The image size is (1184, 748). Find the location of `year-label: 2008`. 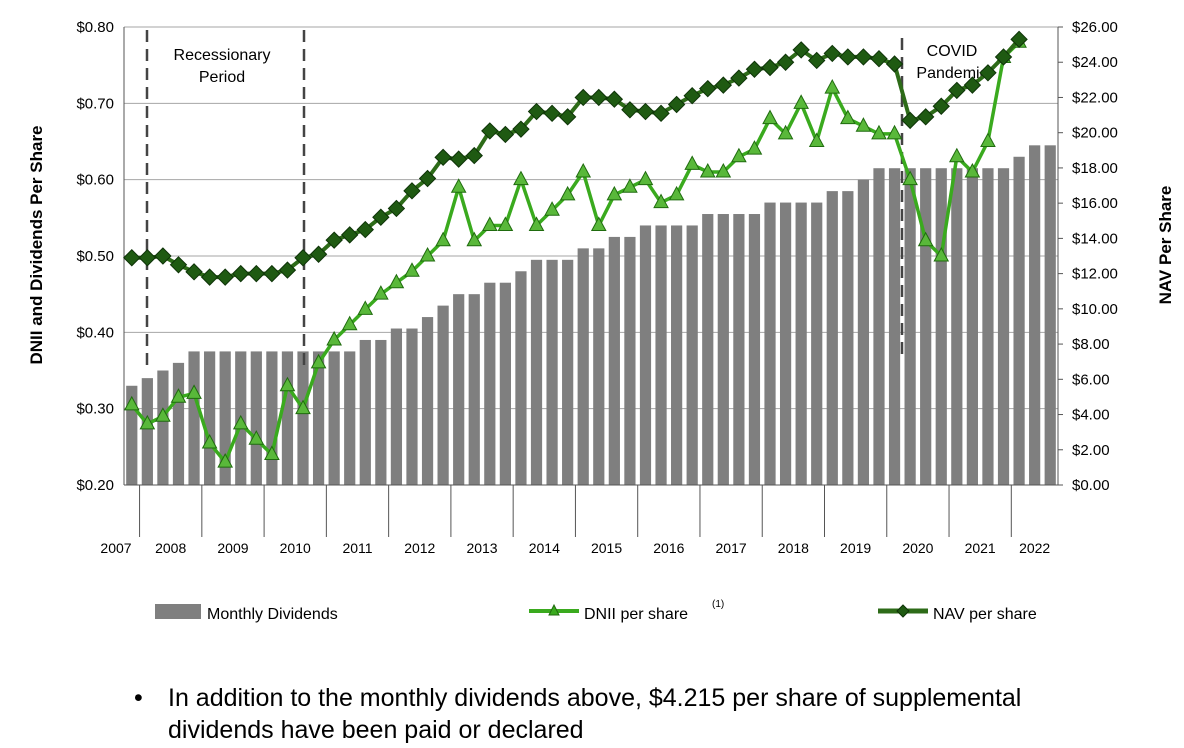

year-label: 2008 is located at coordinates (170, 548).